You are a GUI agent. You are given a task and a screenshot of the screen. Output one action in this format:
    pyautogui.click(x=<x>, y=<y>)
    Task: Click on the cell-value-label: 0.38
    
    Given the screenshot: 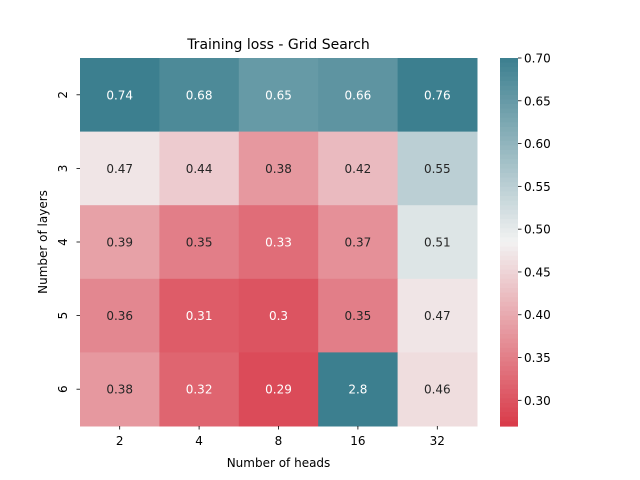 What is the action you would take?
    pyautogui.click(x=119, y=390)
    